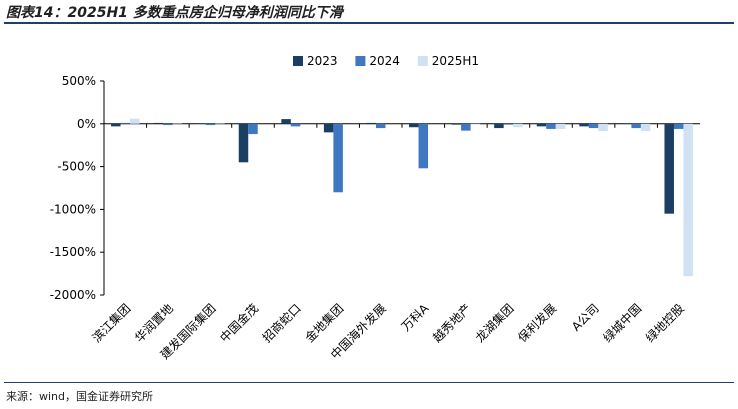  I want to click on legend-label: 2023, so click(322, 61).